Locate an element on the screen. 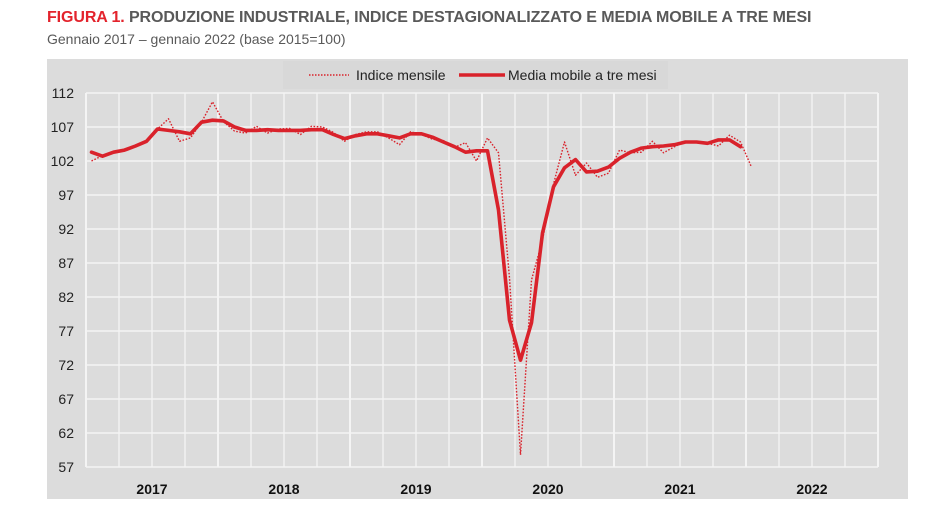 The image size is (949, 516). y-tick-label: 87 is located at coordinates (66, 263).